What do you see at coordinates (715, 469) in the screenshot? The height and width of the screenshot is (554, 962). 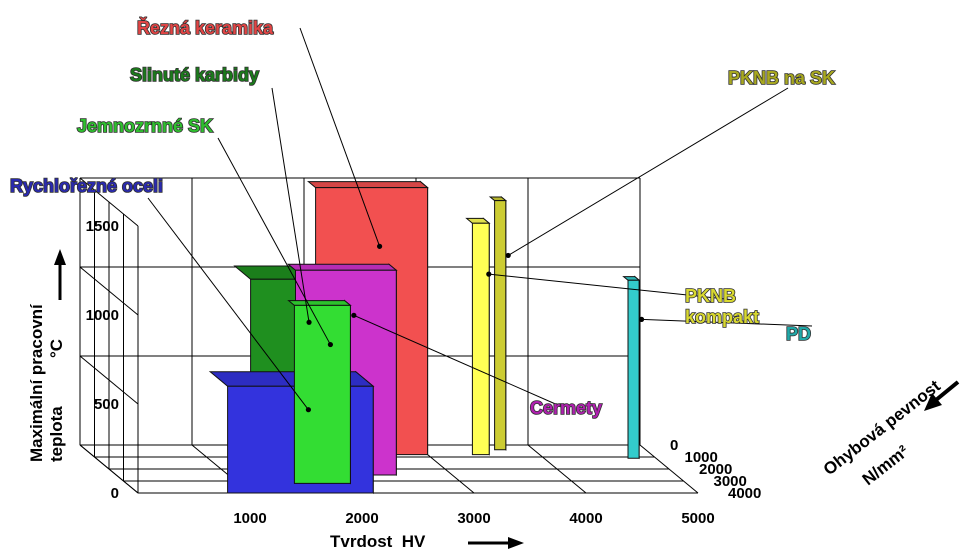 I see `z-tick-label: 2000` at bounding box center [715, 469].